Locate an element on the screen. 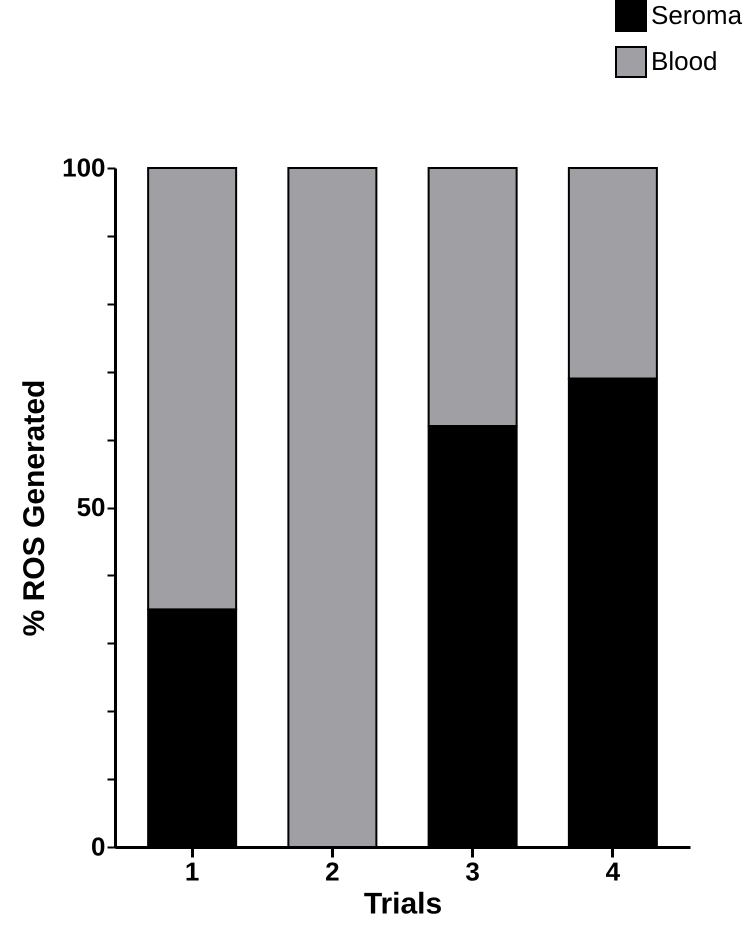 This screenshot has height=944, width=750. x-axis-title: Trials is located at coordinates (403, 904).